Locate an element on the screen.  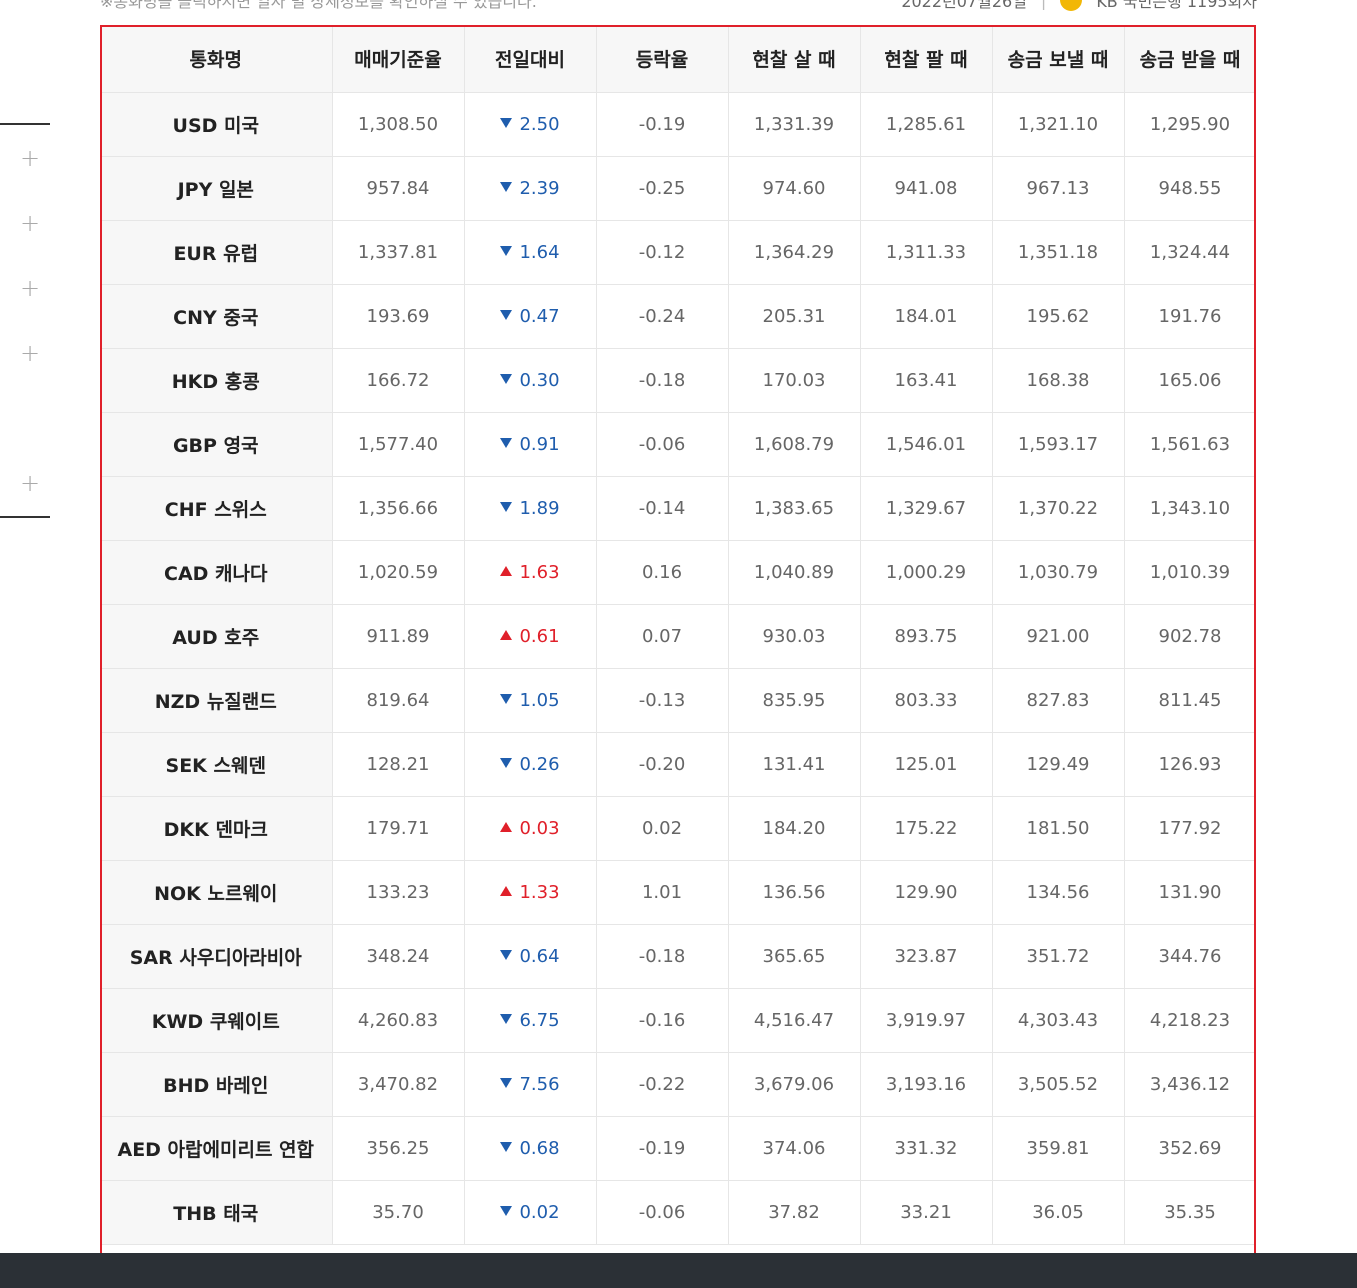
cash-sell-cell: 3,919.97 is located at coordinates (926, 1020).